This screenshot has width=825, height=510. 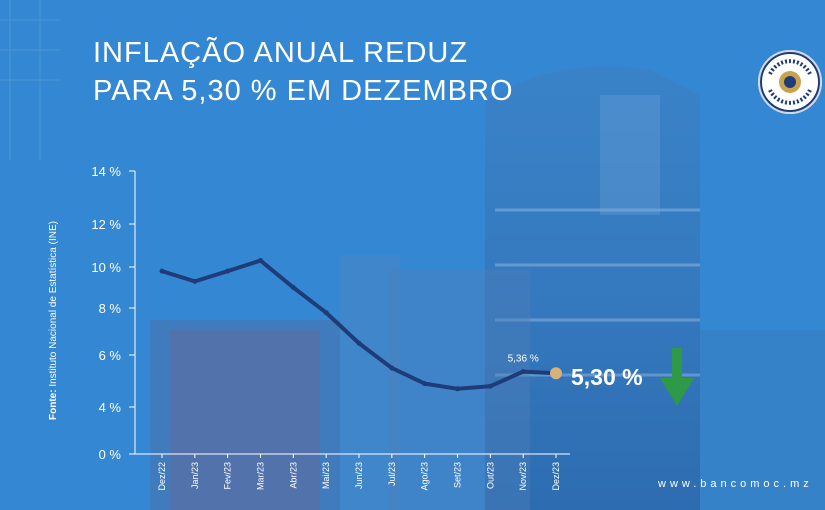 What do you see at coordinates (106, 267) in the screenshot?
I see `y-tick-label: 10 %` at bounding box center [106, 267].